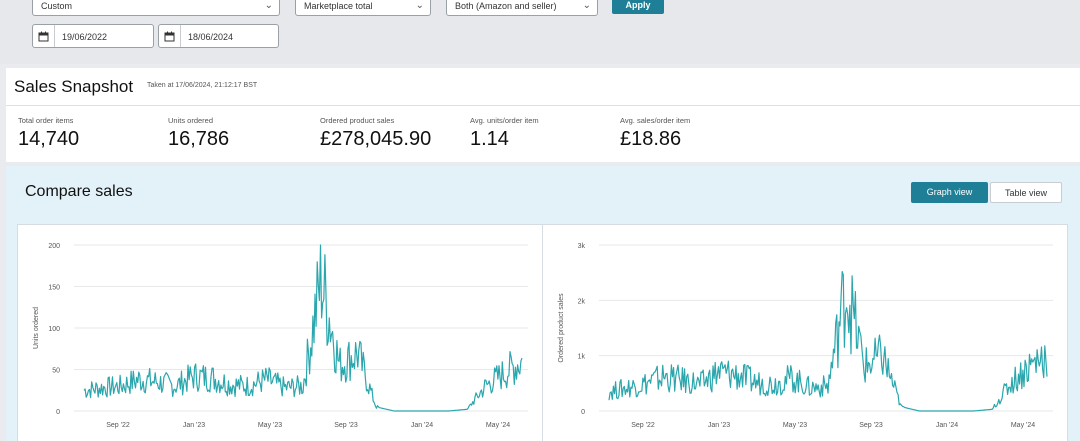  What do you see at coordinates (543, 105) in the screenshot?
I see `divider` at bounding box center [543, 105].